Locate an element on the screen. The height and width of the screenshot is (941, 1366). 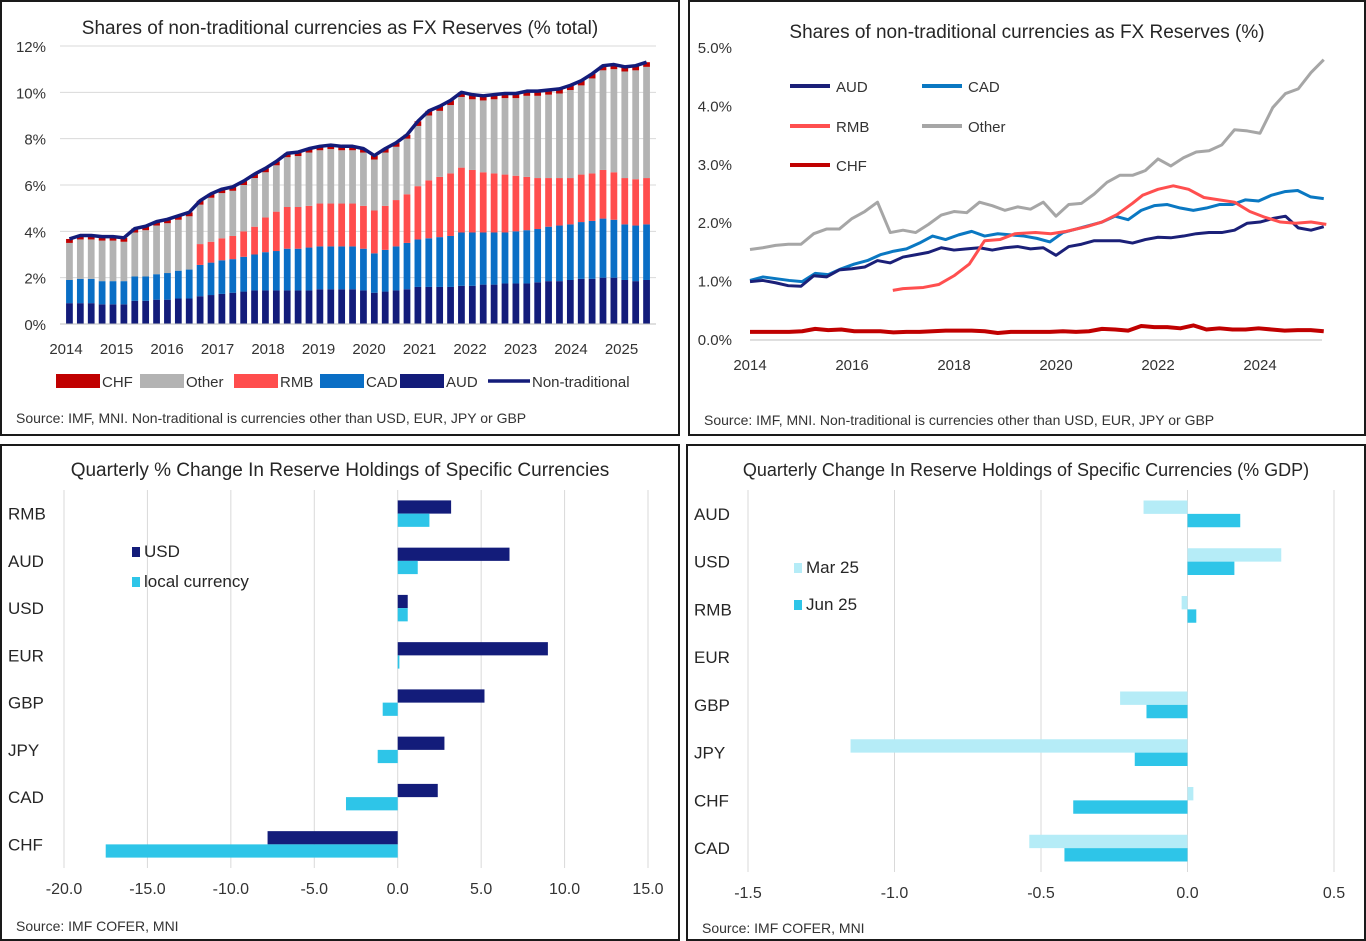
x-tick-label: 2018 is located at coordinates (953, 365).